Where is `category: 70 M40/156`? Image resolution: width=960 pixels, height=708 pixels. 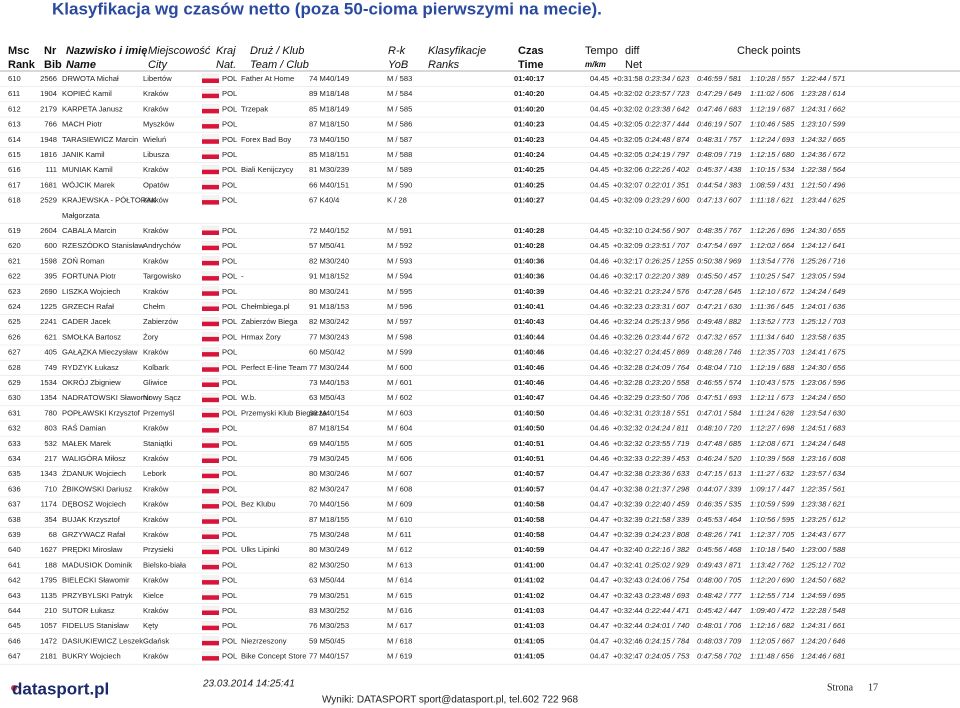
category: 70 M40/156 is located at coordinates (329, 504).